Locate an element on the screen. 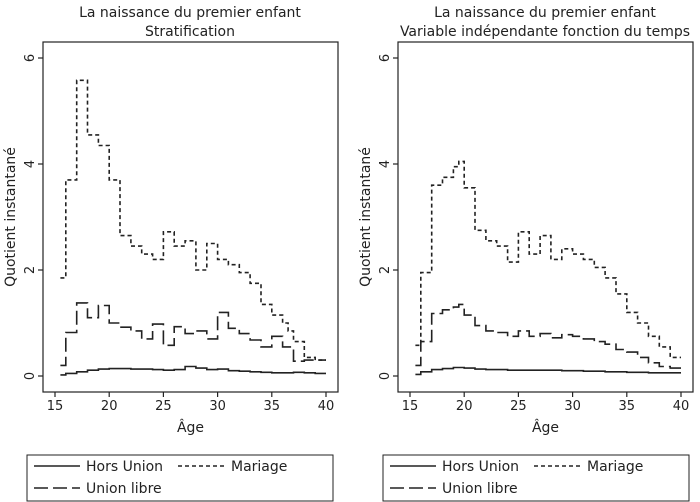 The width and height of the screenshot is (700, 502). chart-subtitle: Variable indépendante fonction du temps is located at coordinates (545, 32).